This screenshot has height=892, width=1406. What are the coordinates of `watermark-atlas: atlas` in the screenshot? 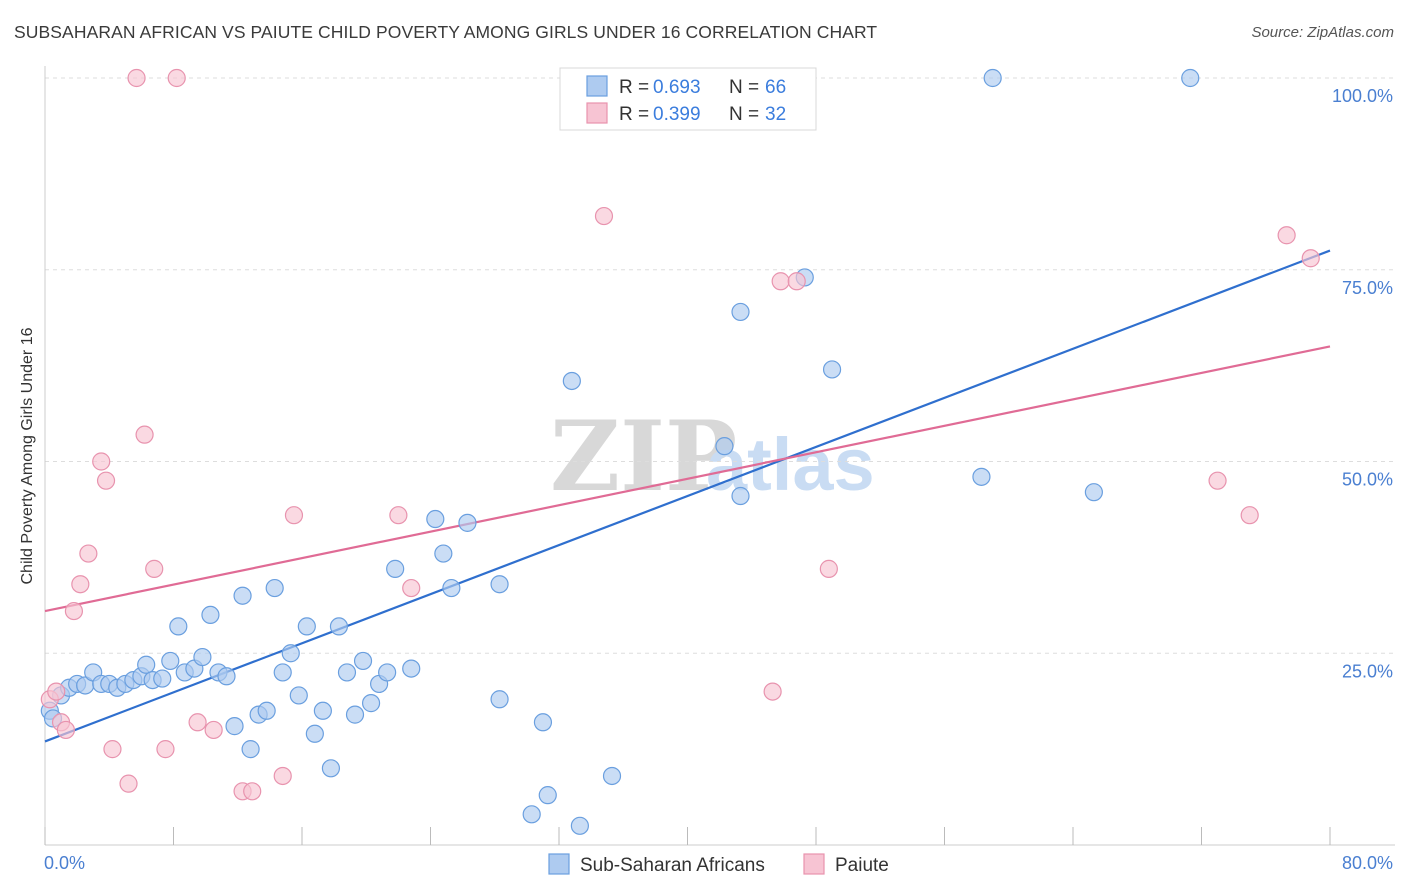 It's located at (790, 464).